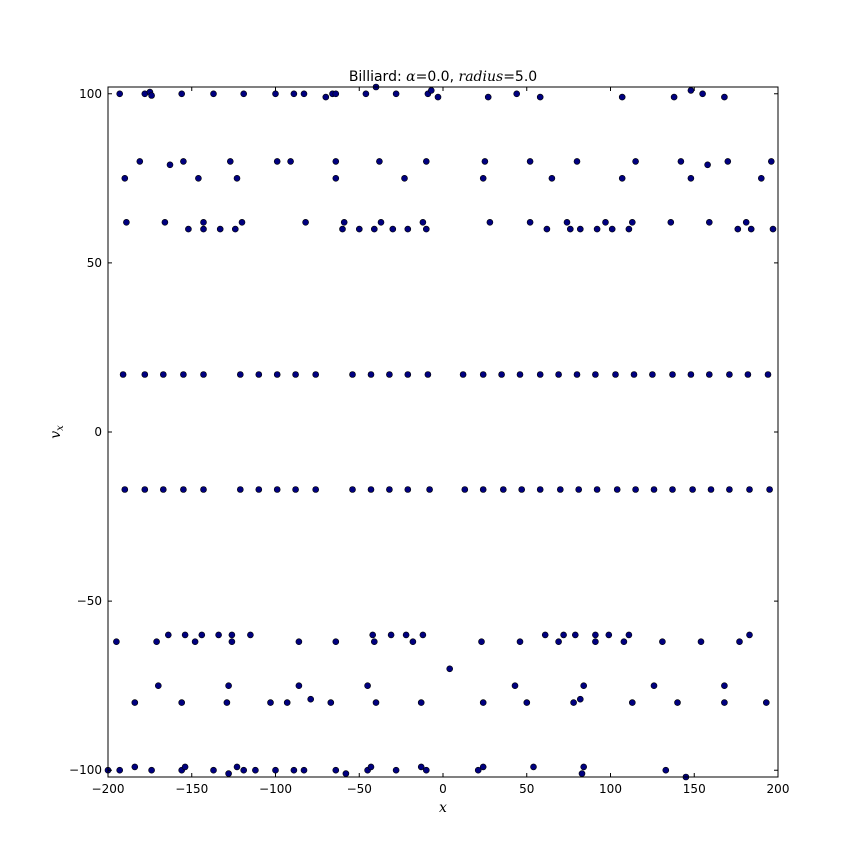  What do you see at coordinates (85, 770) in the screenshot?
I see `y-tick-label-0: −100` at bounding box center [85, 770].